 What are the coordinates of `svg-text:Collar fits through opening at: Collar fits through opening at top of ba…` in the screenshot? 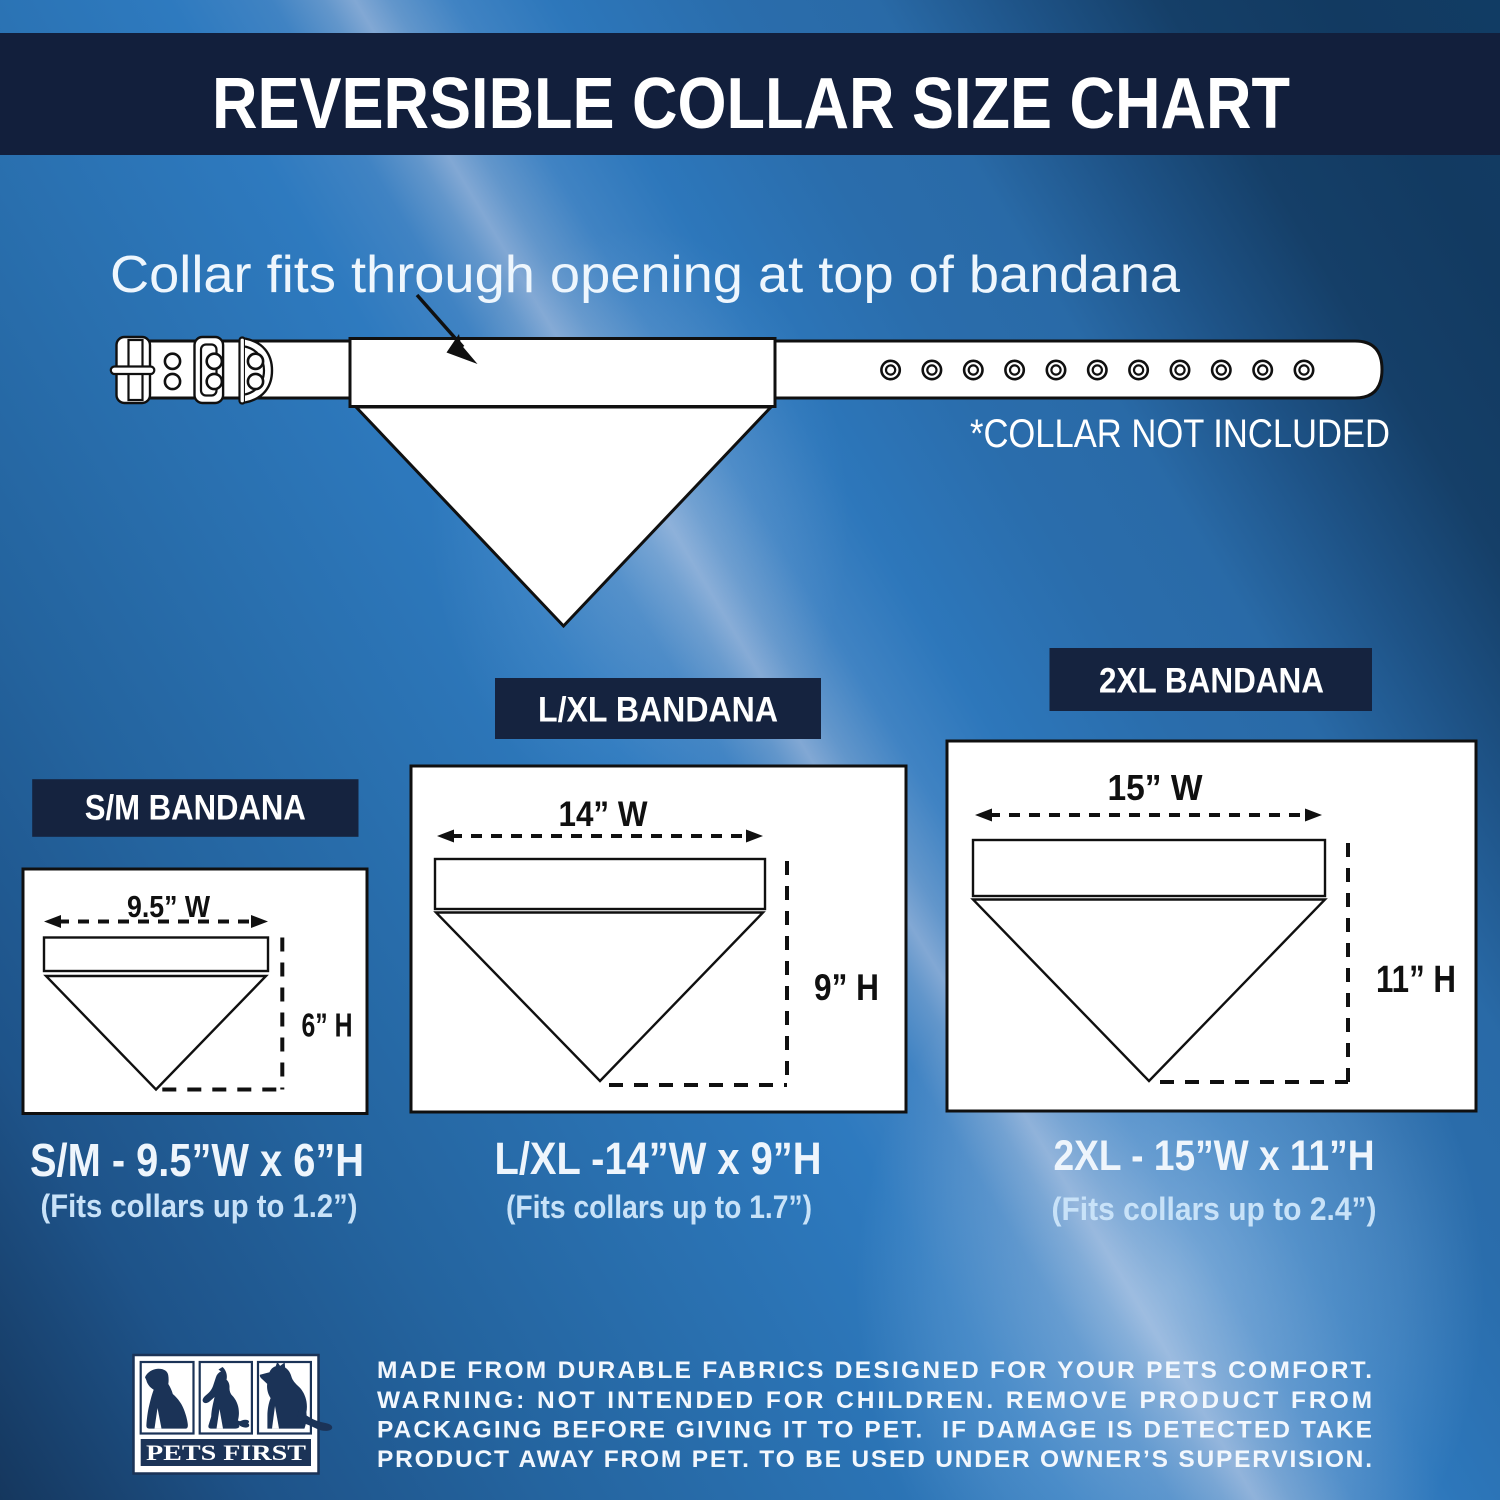 It's located at (645, 275).